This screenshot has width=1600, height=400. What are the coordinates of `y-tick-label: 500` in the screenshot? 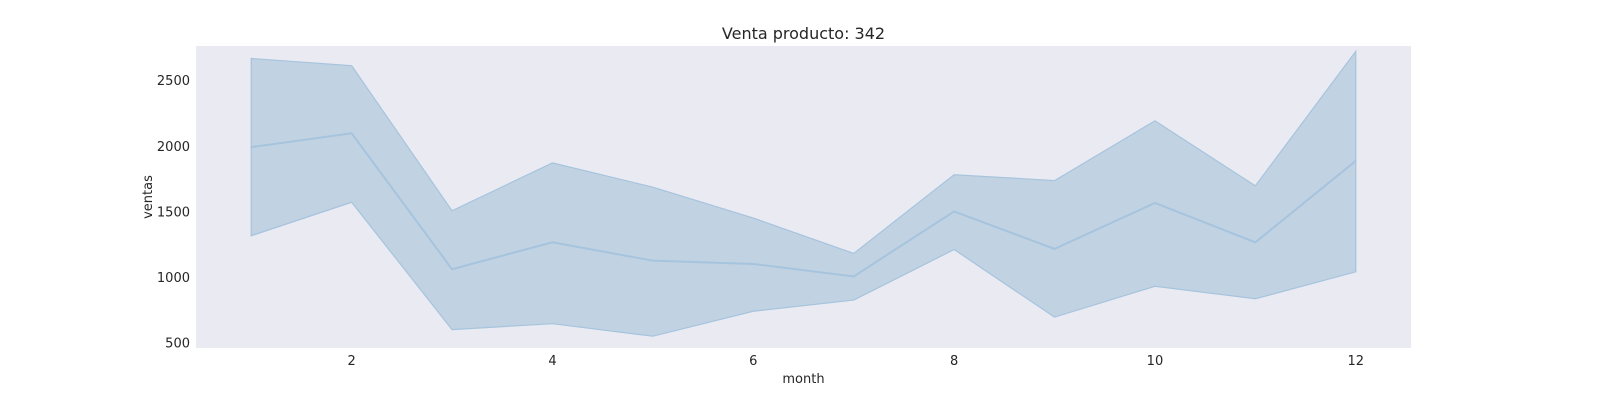 It's located at (177, 344).